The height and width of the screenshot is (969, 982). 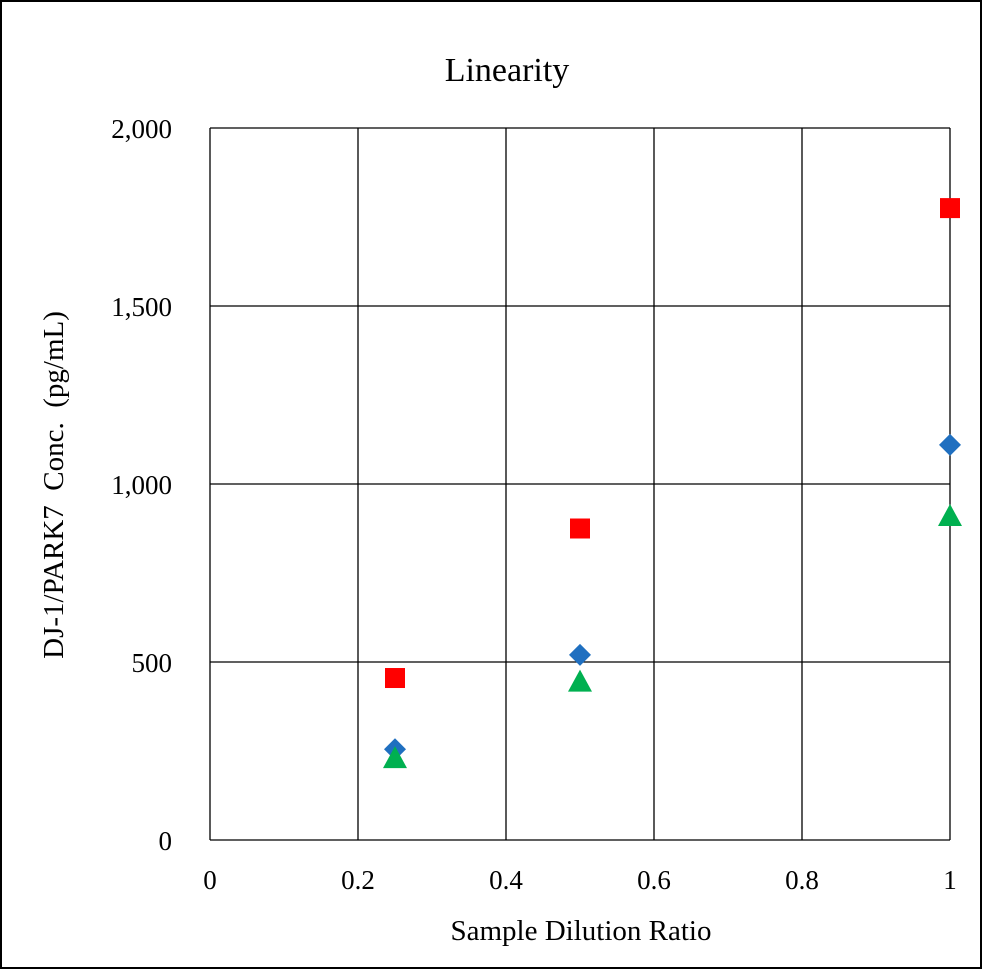 What do you see at coordinates (141, 307) in the screenshot?
I see `y-tick-label: 1,500` at bounding box center [141, 307].